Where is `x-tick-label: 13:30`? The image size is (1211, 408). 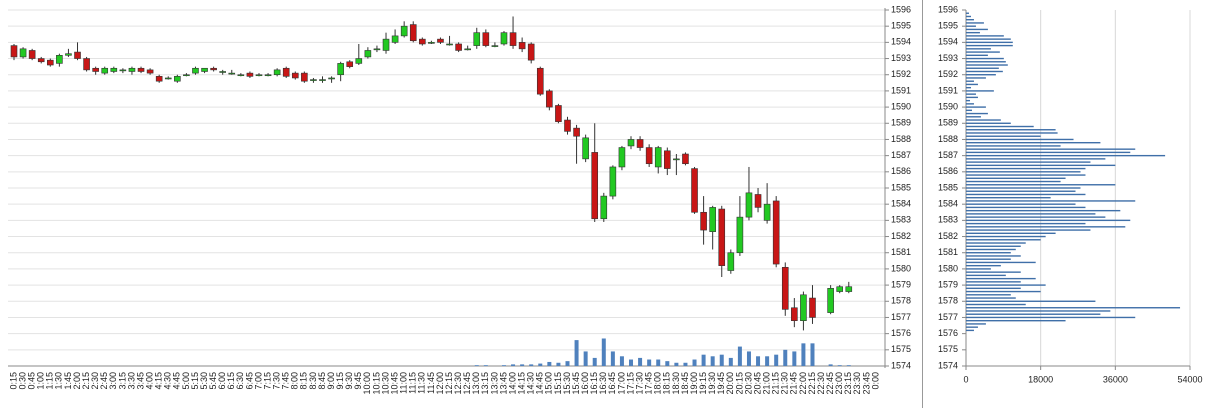 x-tick-label: 13:30 is located at coordinates (494, 383).